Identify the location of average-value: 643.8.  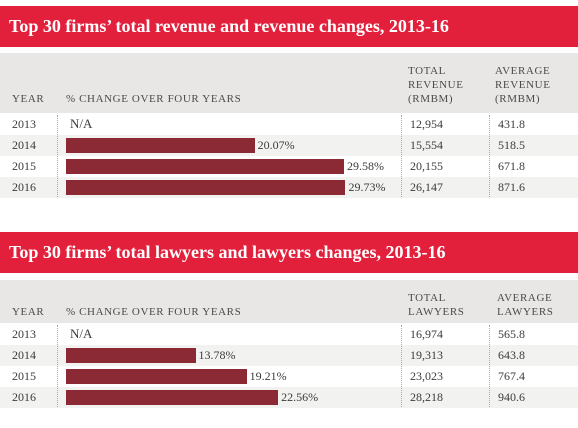
(511, 355).